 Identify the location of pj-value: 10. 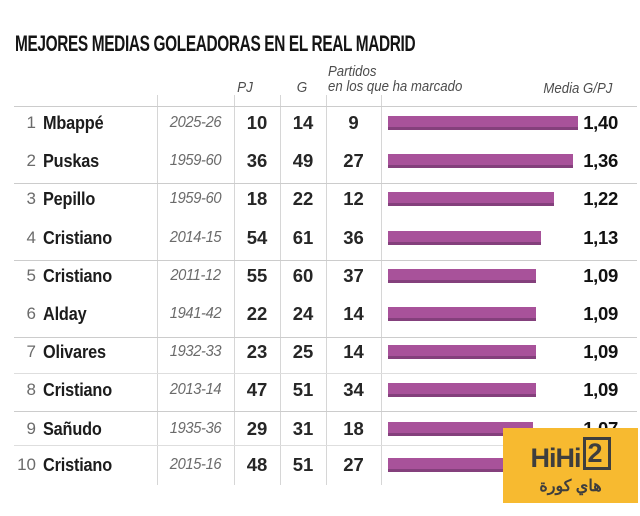
(257, 122).